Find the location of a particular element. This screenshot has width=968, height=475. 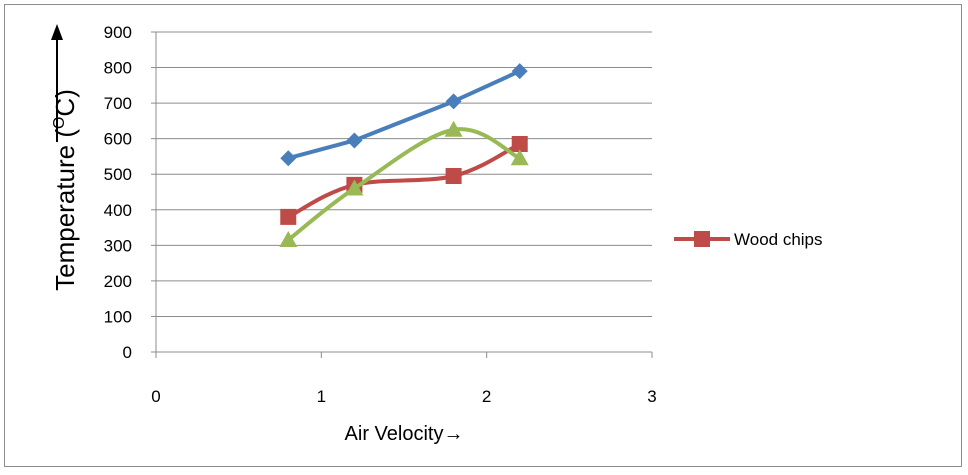

x-tick-label: 2 is located at coordinates (486, 396).